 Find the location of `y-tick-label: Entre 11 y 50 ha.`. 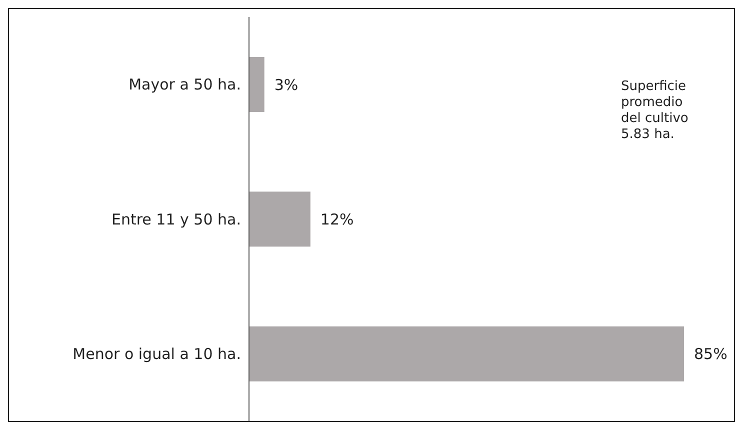

y-tick-label: Entre 11 y 50 ha. is located at coordinates (176, 219).